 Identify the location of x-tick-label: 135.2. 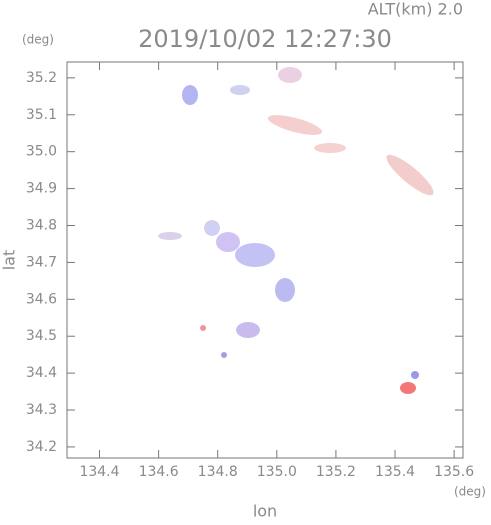
(336, 472).